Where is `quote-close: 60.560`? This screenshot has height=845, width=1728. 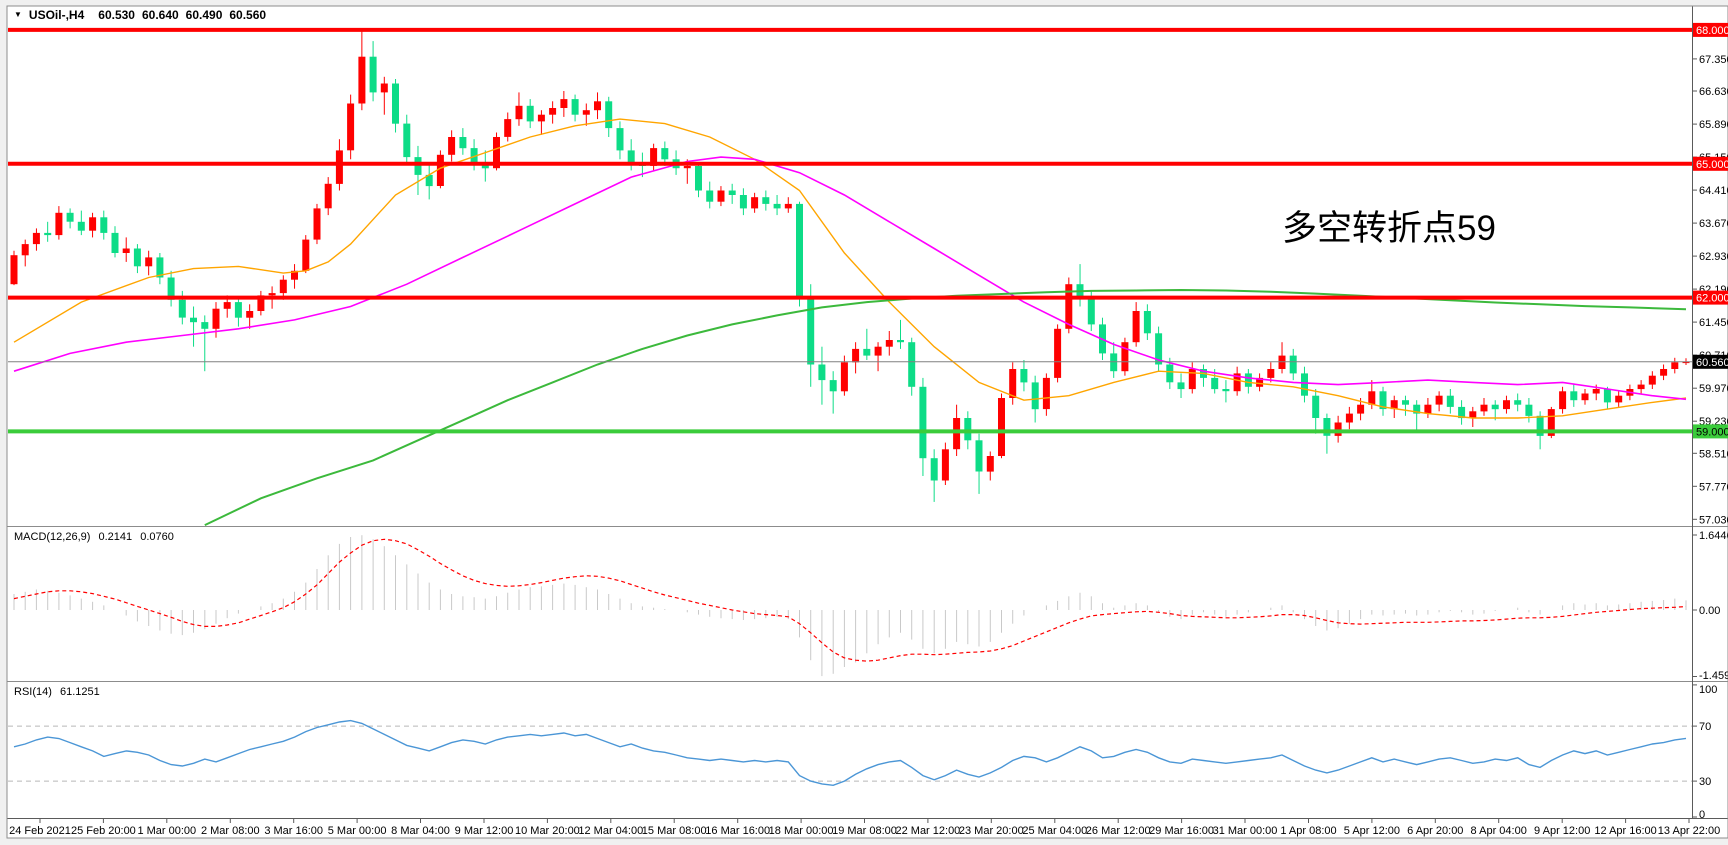
quote-close: 60.560 is located at coordinates (248, 15).